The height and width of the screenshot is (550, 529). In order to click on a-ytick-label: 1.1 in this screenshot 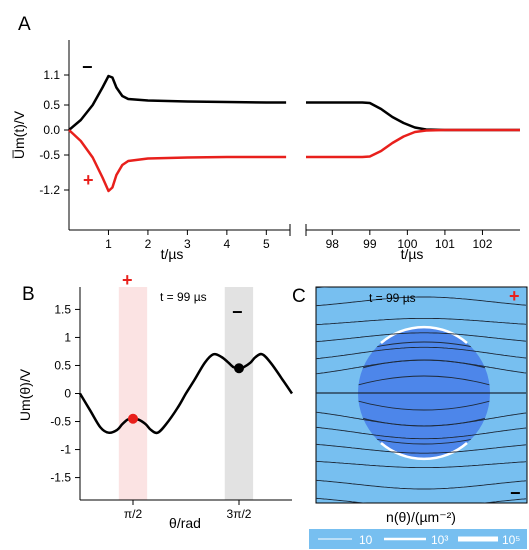, I will do `click(51, 75)`.